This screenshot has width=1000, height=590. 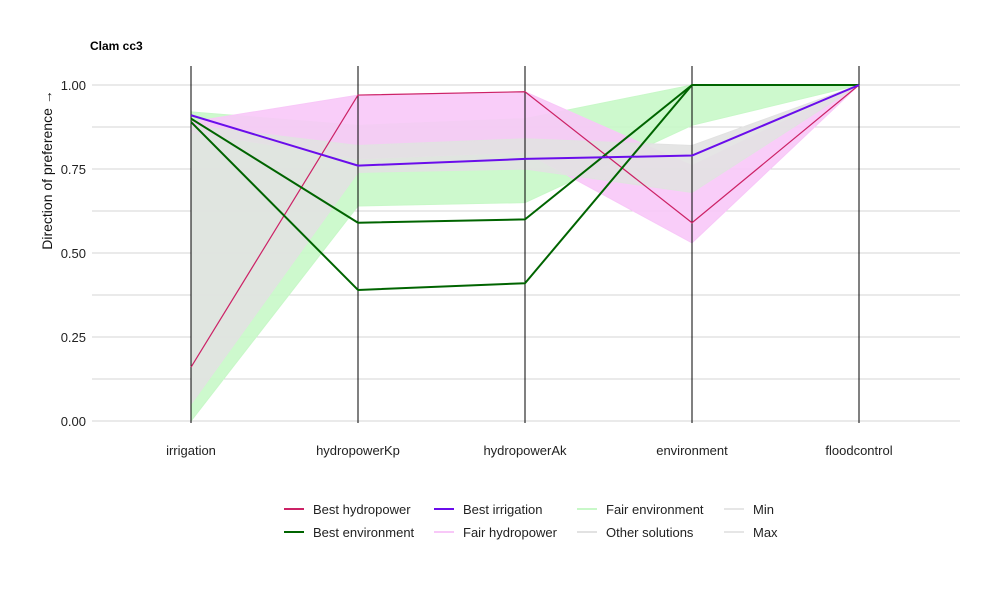 I want to click on legend-label: Fair hydropower, so click(x=510, y=532).